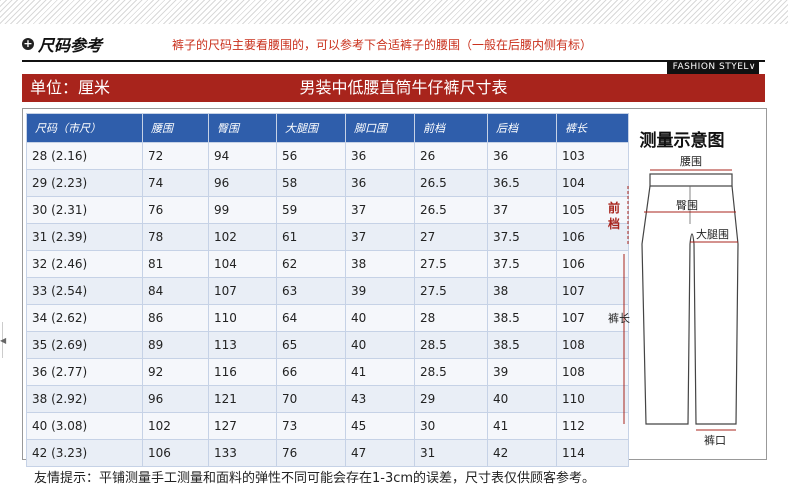 Image resolution: width=788 pixels, height=488 pixels. Describe the element at coordinates (311, 237) in the screenshot. I see `measurement-cell: 61` at that location.